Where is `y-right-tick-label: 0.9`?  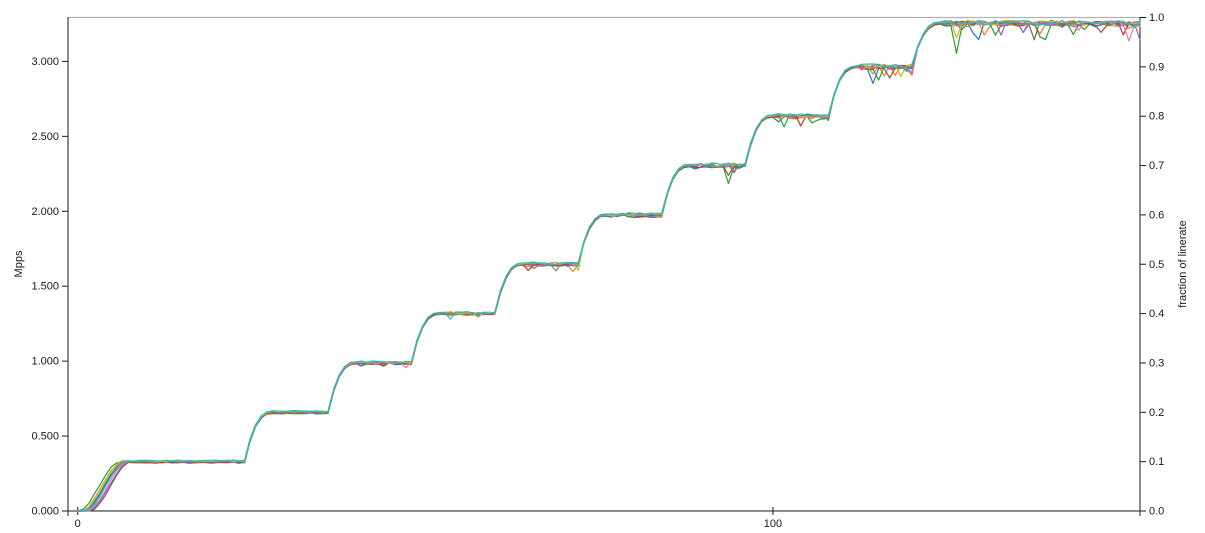 y-right-tick-label: 0.9 is located at coordinates (1156, 67).